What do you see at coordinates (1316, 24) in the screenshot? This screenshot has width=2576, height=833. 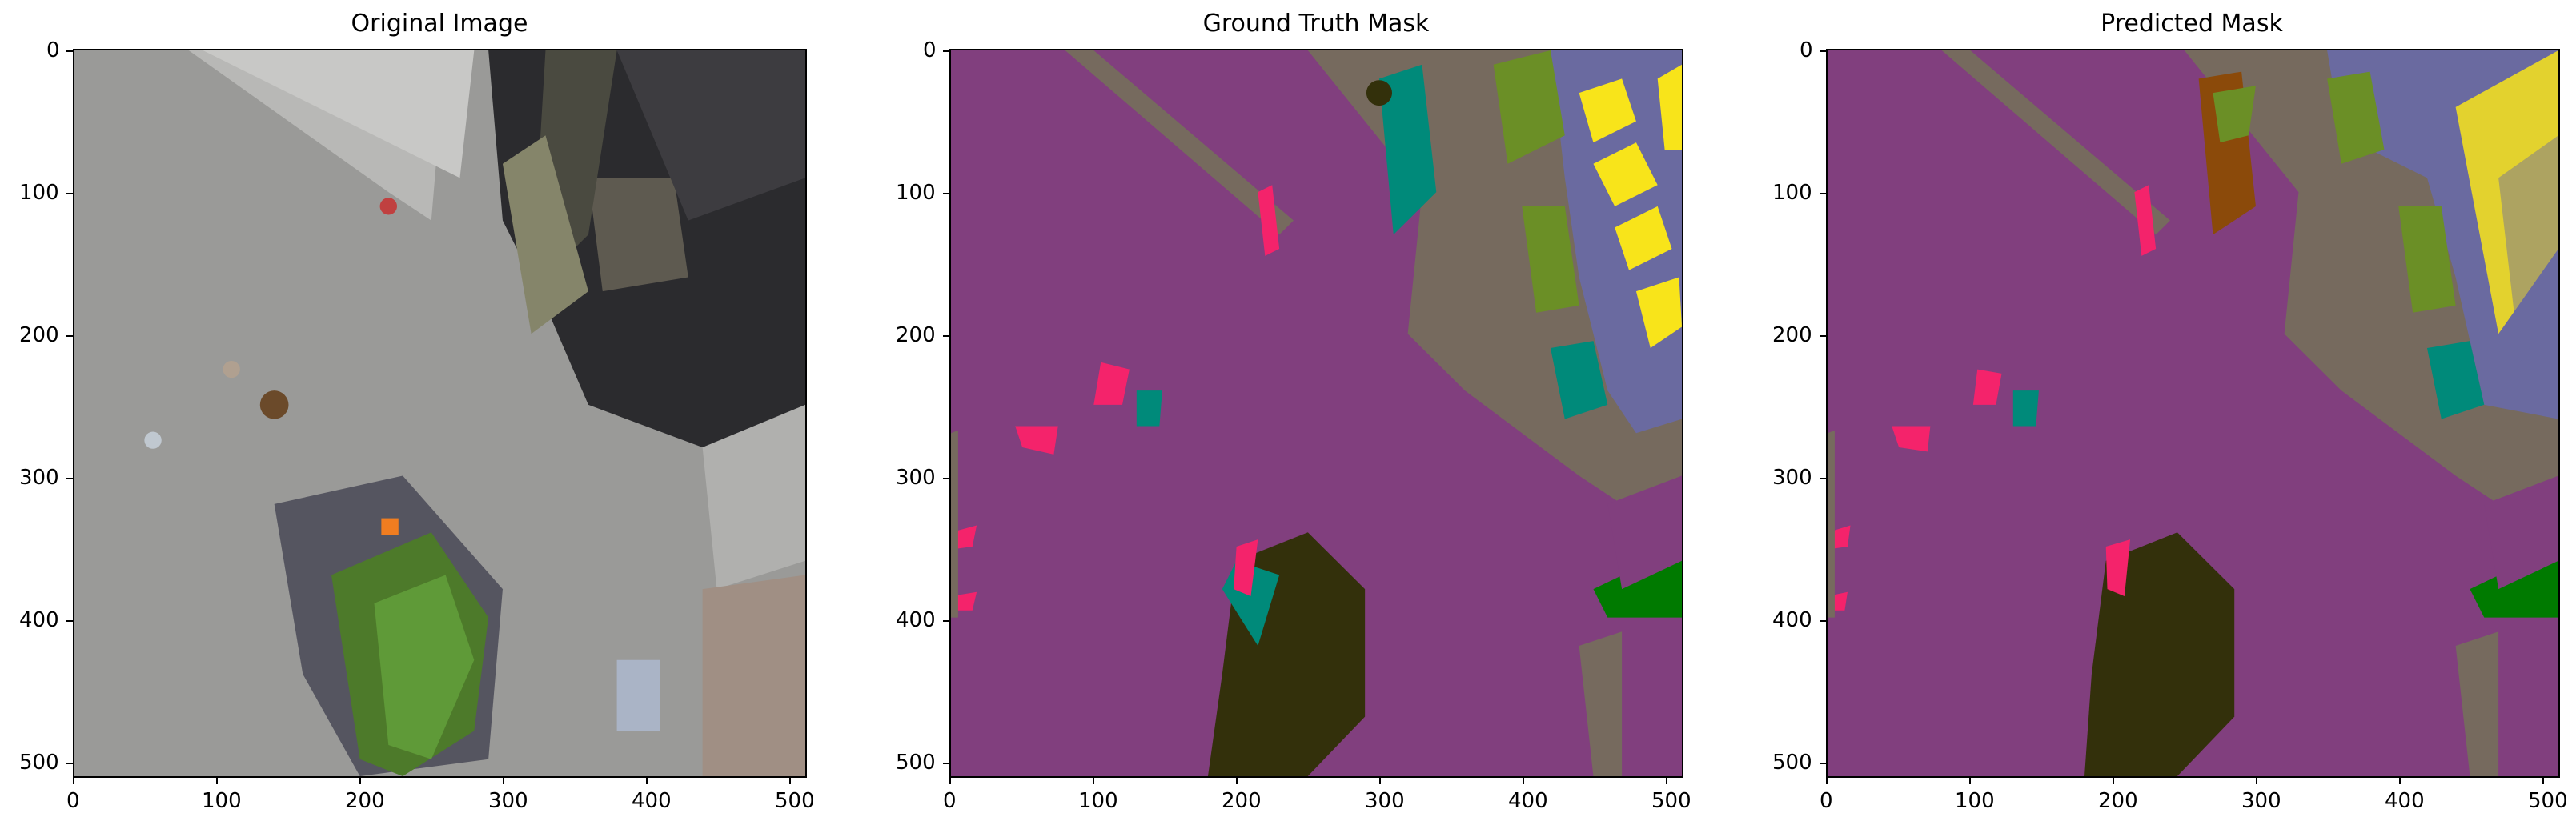 I see `panel-title: Ground Truth Mask` at bounding box center [1316, 24].